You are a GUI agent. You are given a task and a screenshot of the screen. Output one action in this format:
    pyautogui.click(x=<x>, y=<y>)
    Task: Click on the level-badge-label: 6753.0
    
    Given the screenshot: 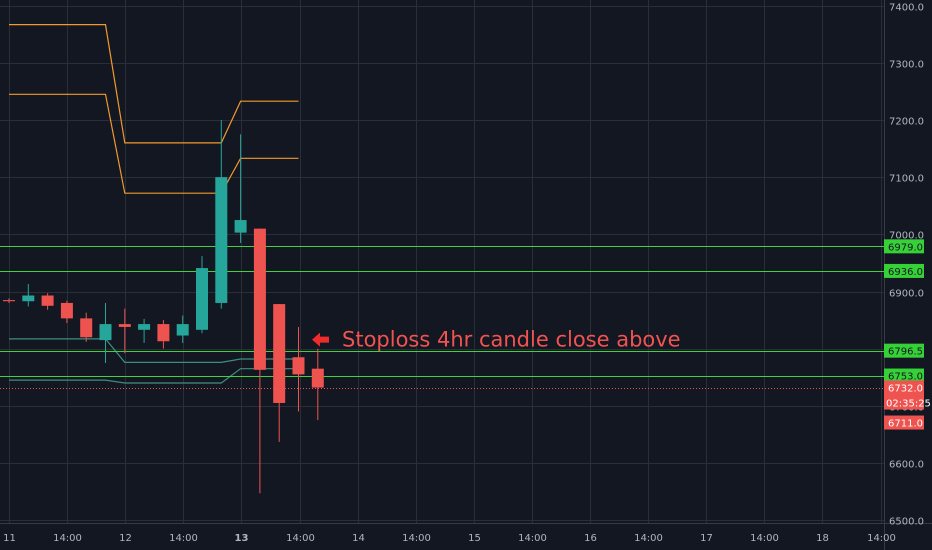 What is the action you would take?
    pyautogui.click(x=905, y=377)
    